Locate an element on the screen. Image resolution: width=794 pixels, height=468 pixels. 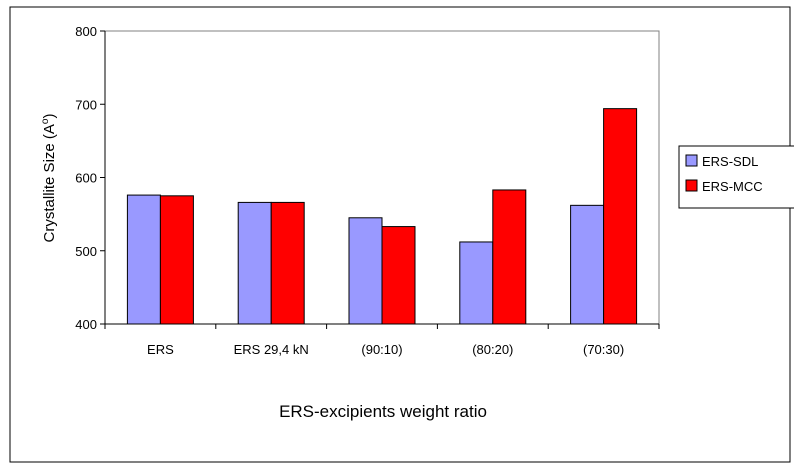
x-tick-label-4: (70:30) is located at coordinates (603, 349).